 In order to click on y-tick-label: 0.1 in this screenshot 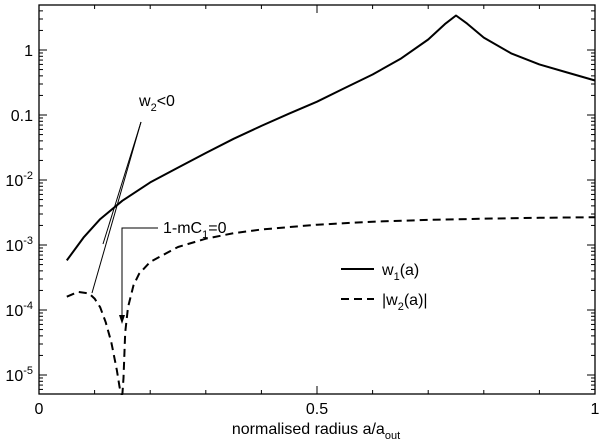, I will do `click(22, 116)`.